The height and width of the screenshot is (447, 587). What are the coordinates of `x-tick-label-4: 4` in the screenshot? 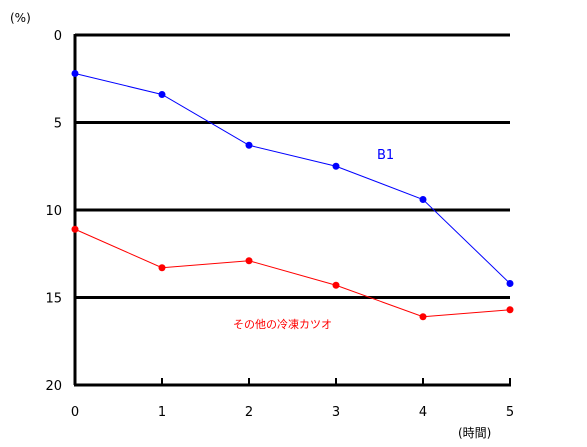 It's located at (423, 412).